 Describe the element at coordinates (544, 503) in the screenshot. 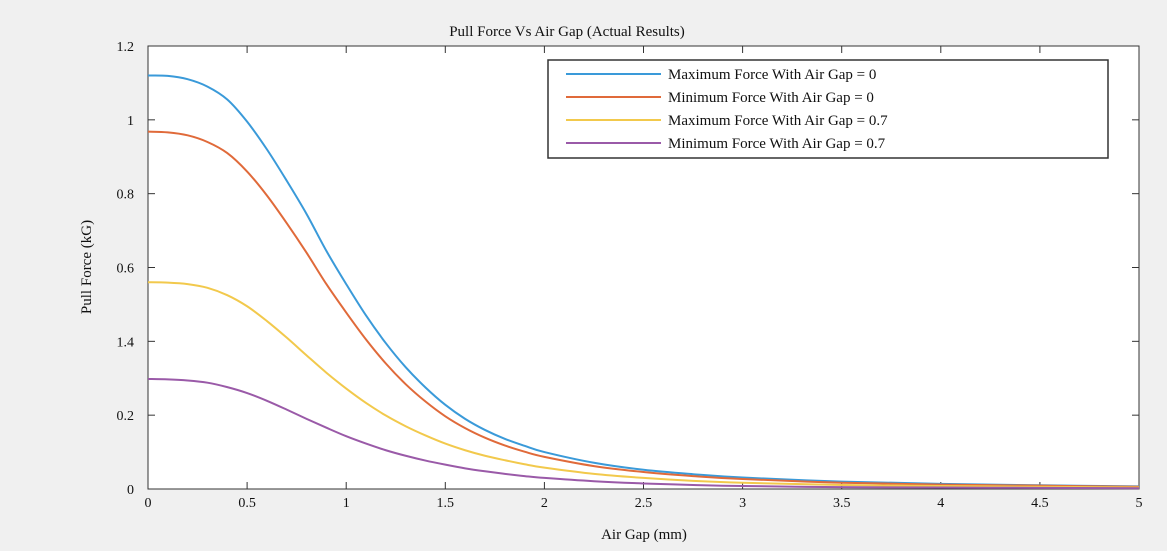

I see `x-tick-label: 2` at that location.